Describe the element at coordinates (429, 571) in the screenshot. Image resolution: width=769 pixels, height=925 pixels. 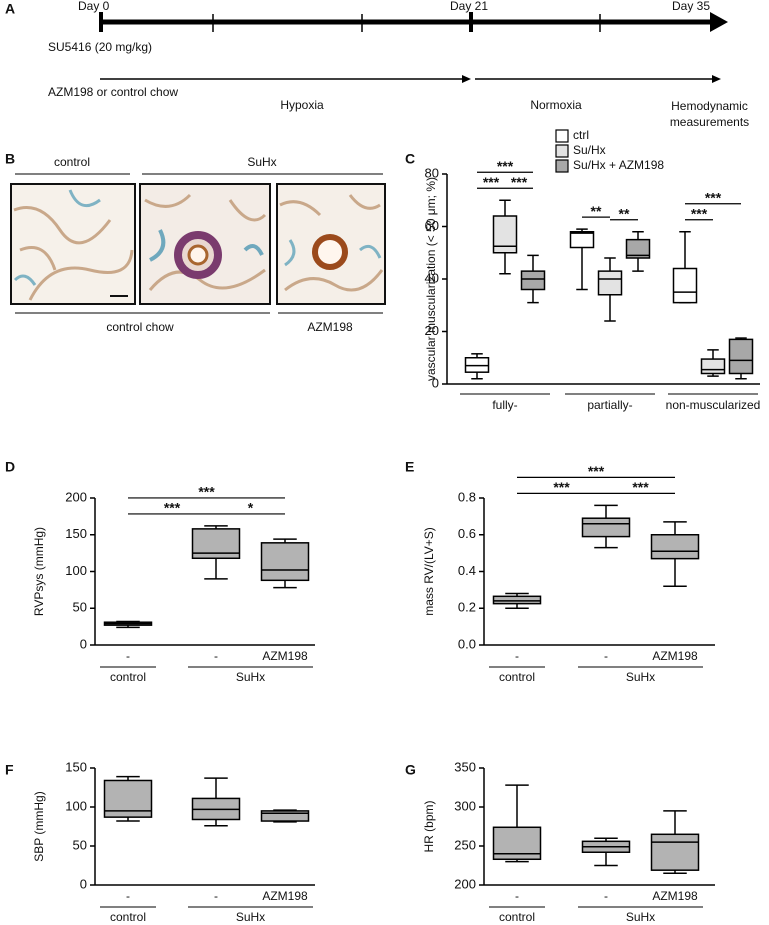
I see `y-axis-label: mass RV/(LV+S)` at that location.